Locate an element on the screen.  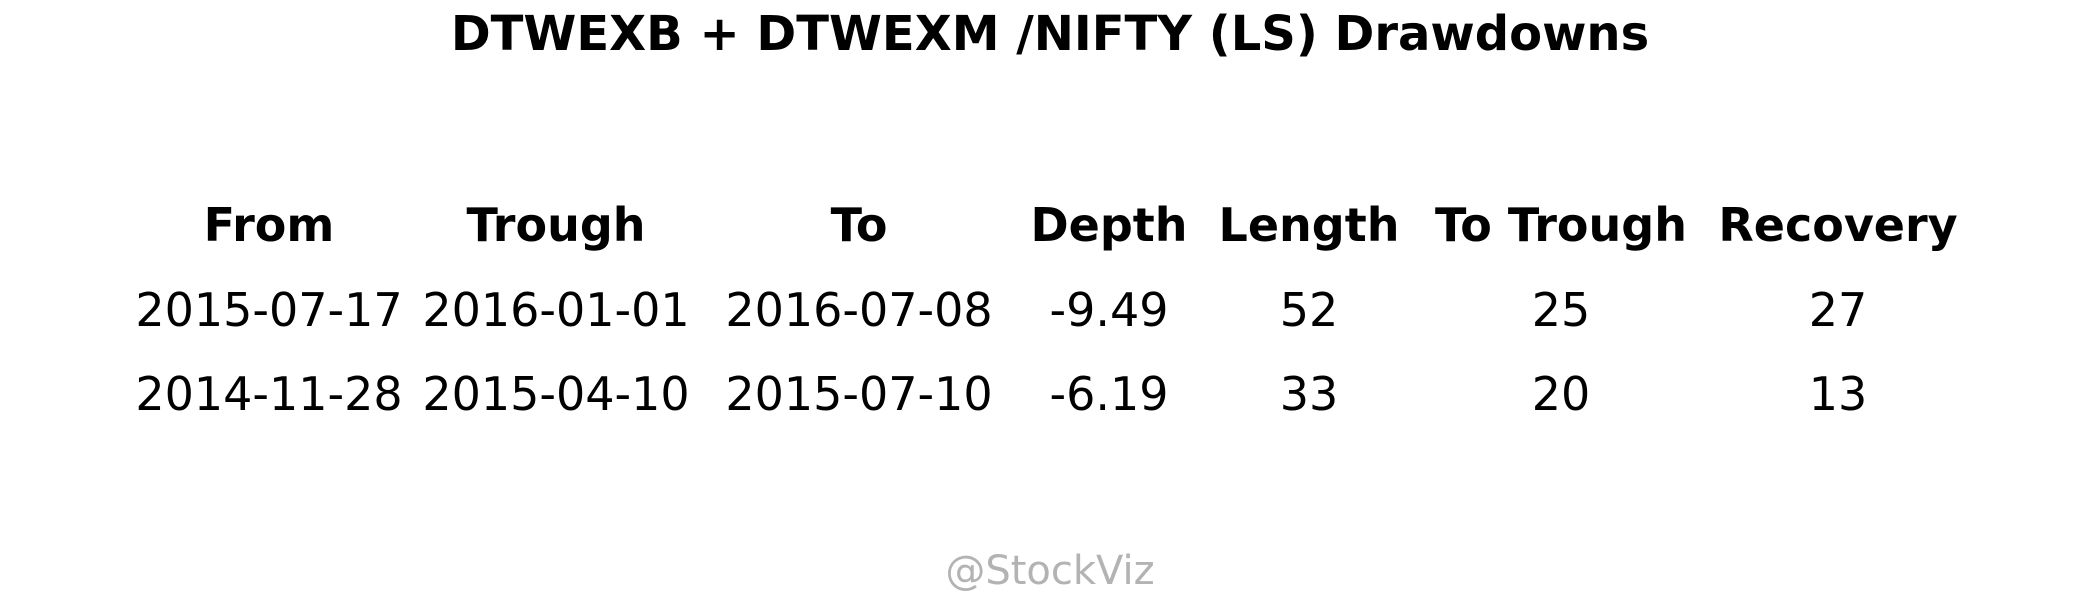
column-header-depth: Depth is located at coordinates (1109, 225).